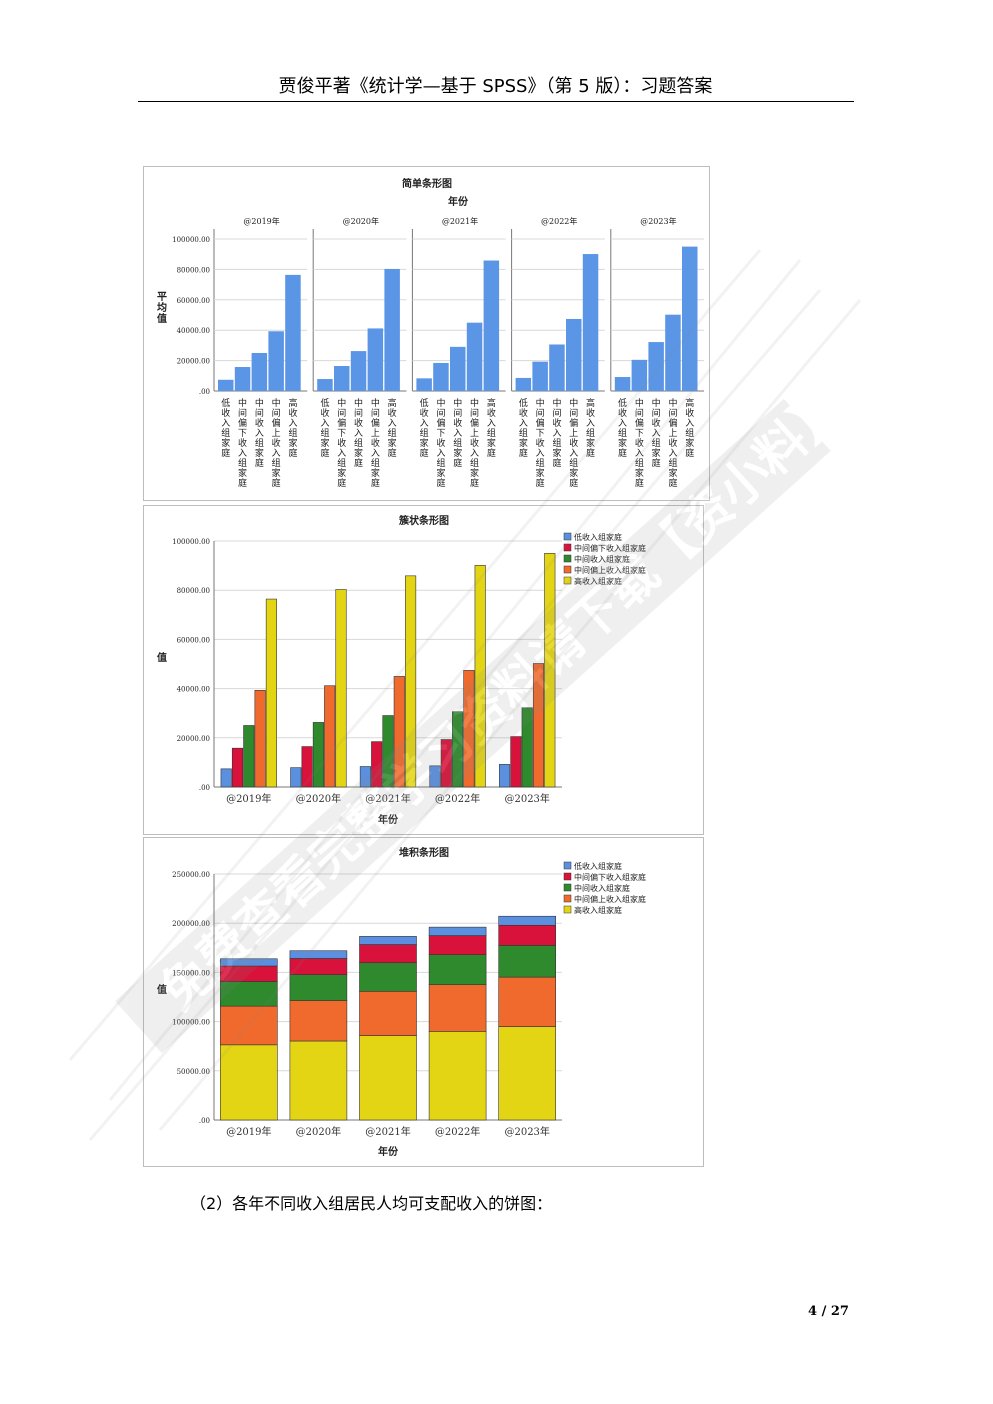 The height and width of the screenshot is (1404, 993). Describe the element at coordinates (162, 989) in the screenshot. I see `y-axis-label: 值` at that location.